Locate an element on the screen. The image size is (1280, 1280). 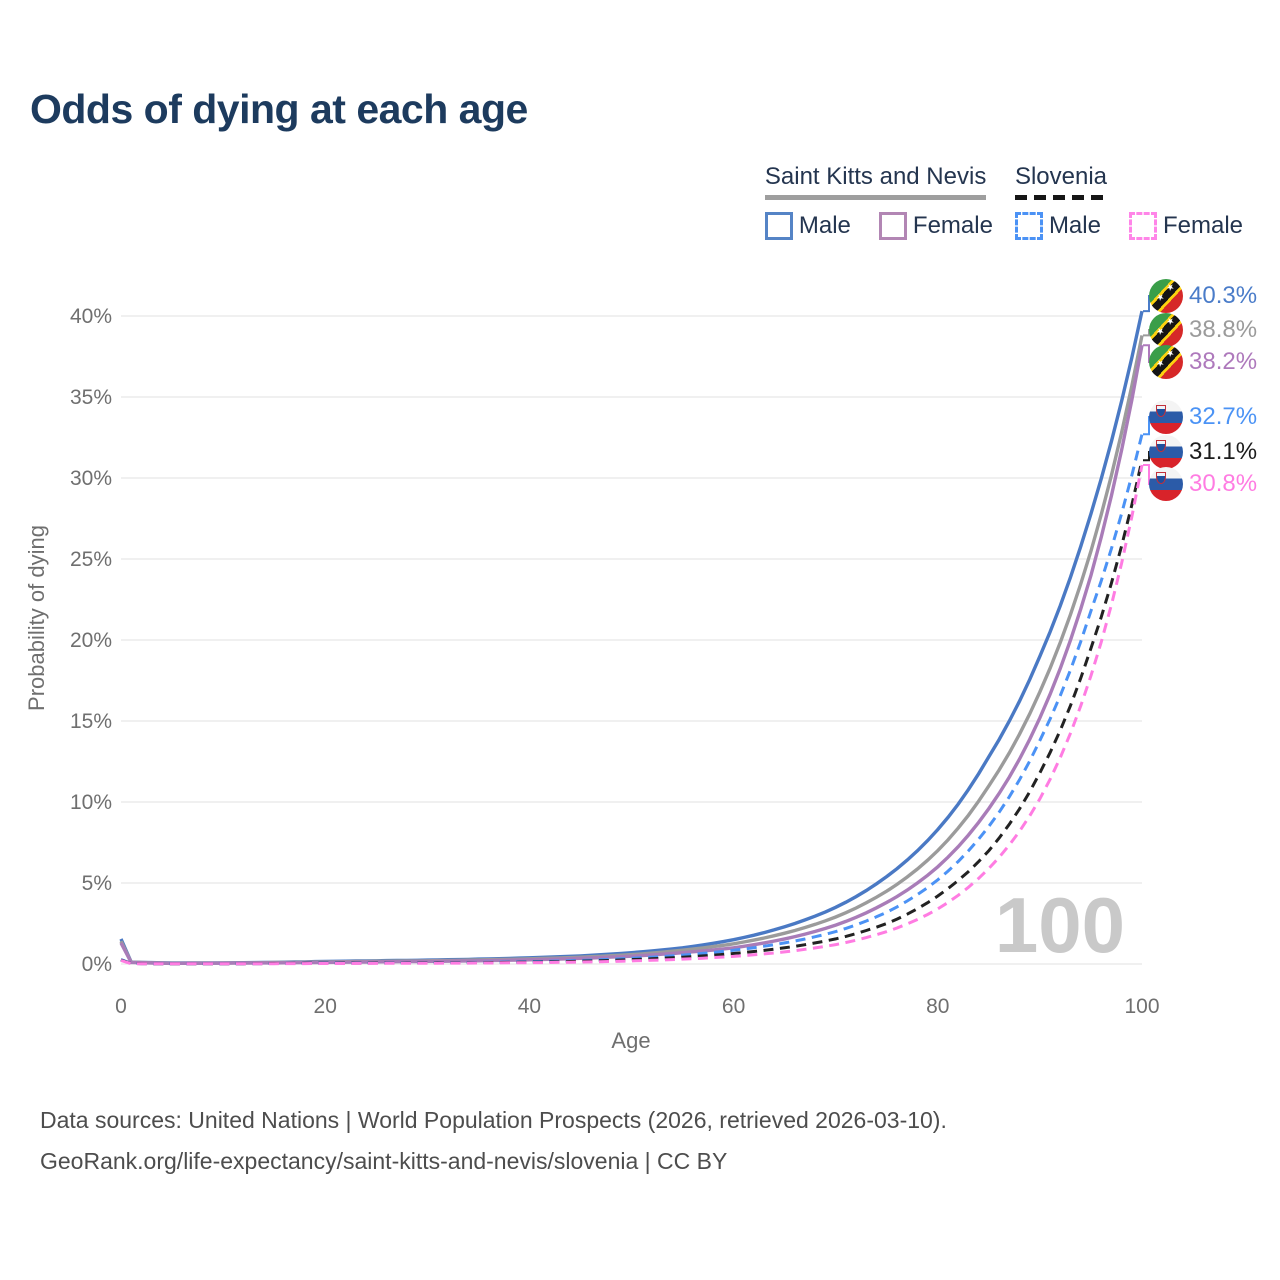
legend-item-skn-female: Female is located at coordinates (935, 226).